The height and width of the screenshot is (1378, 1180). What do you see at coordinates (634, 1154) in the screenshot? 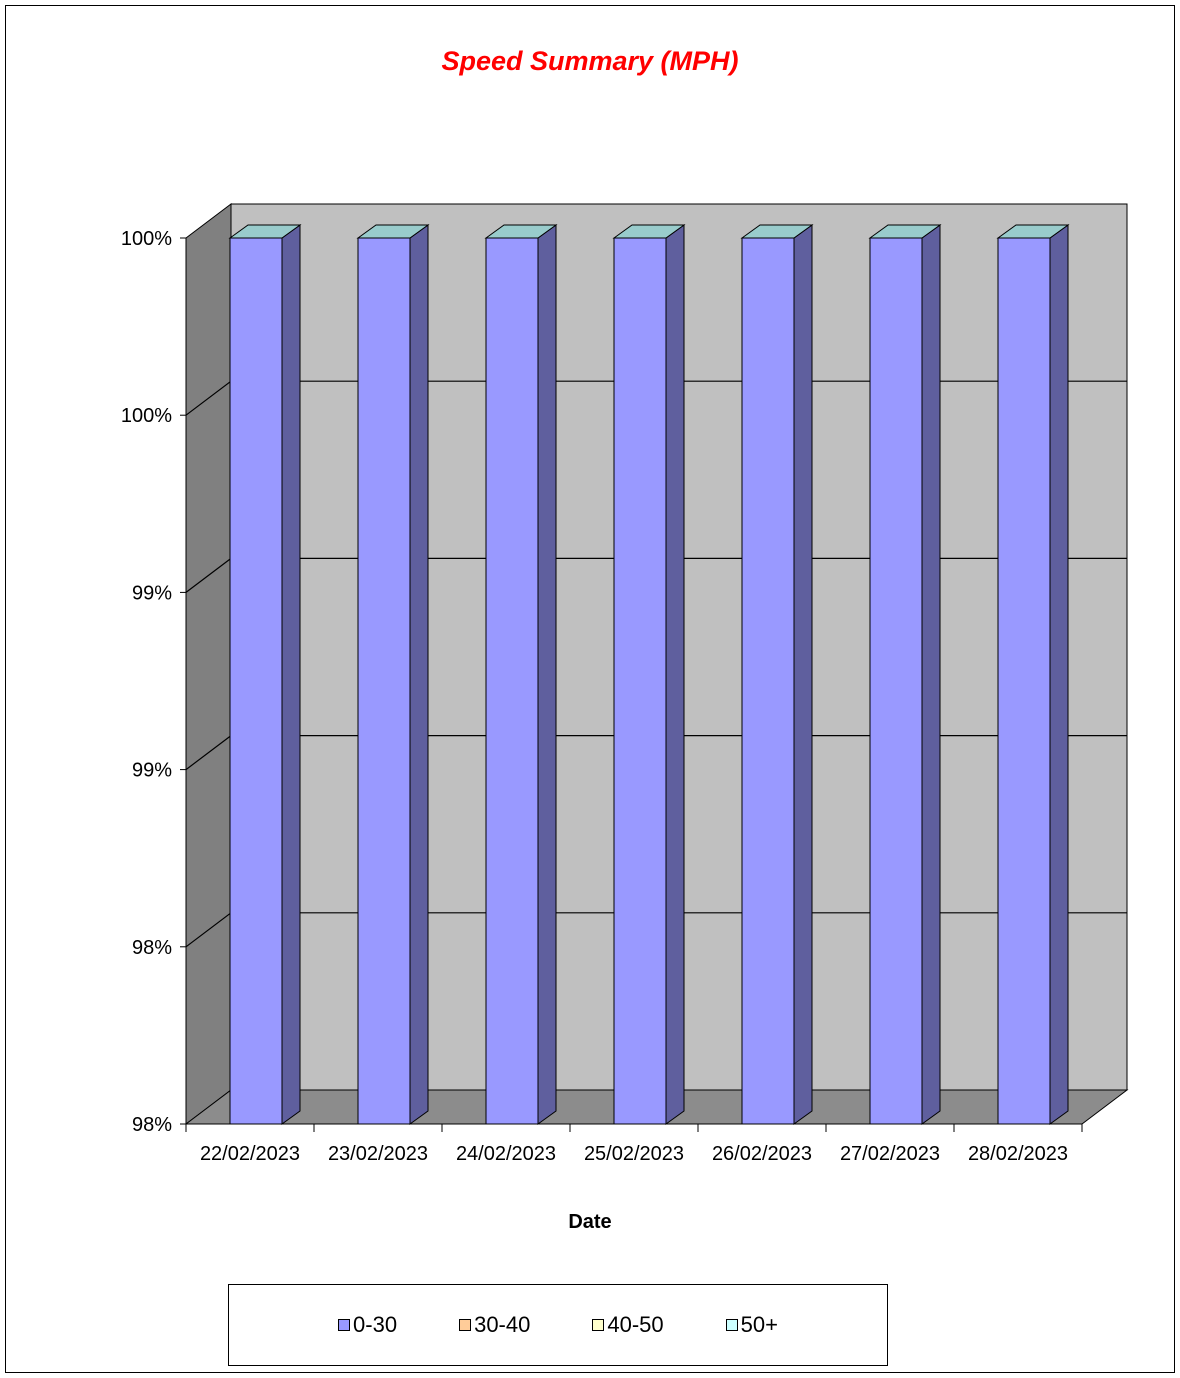
I see `x-tick-label: 25/02/2023` at bounding box center [634, 1154].